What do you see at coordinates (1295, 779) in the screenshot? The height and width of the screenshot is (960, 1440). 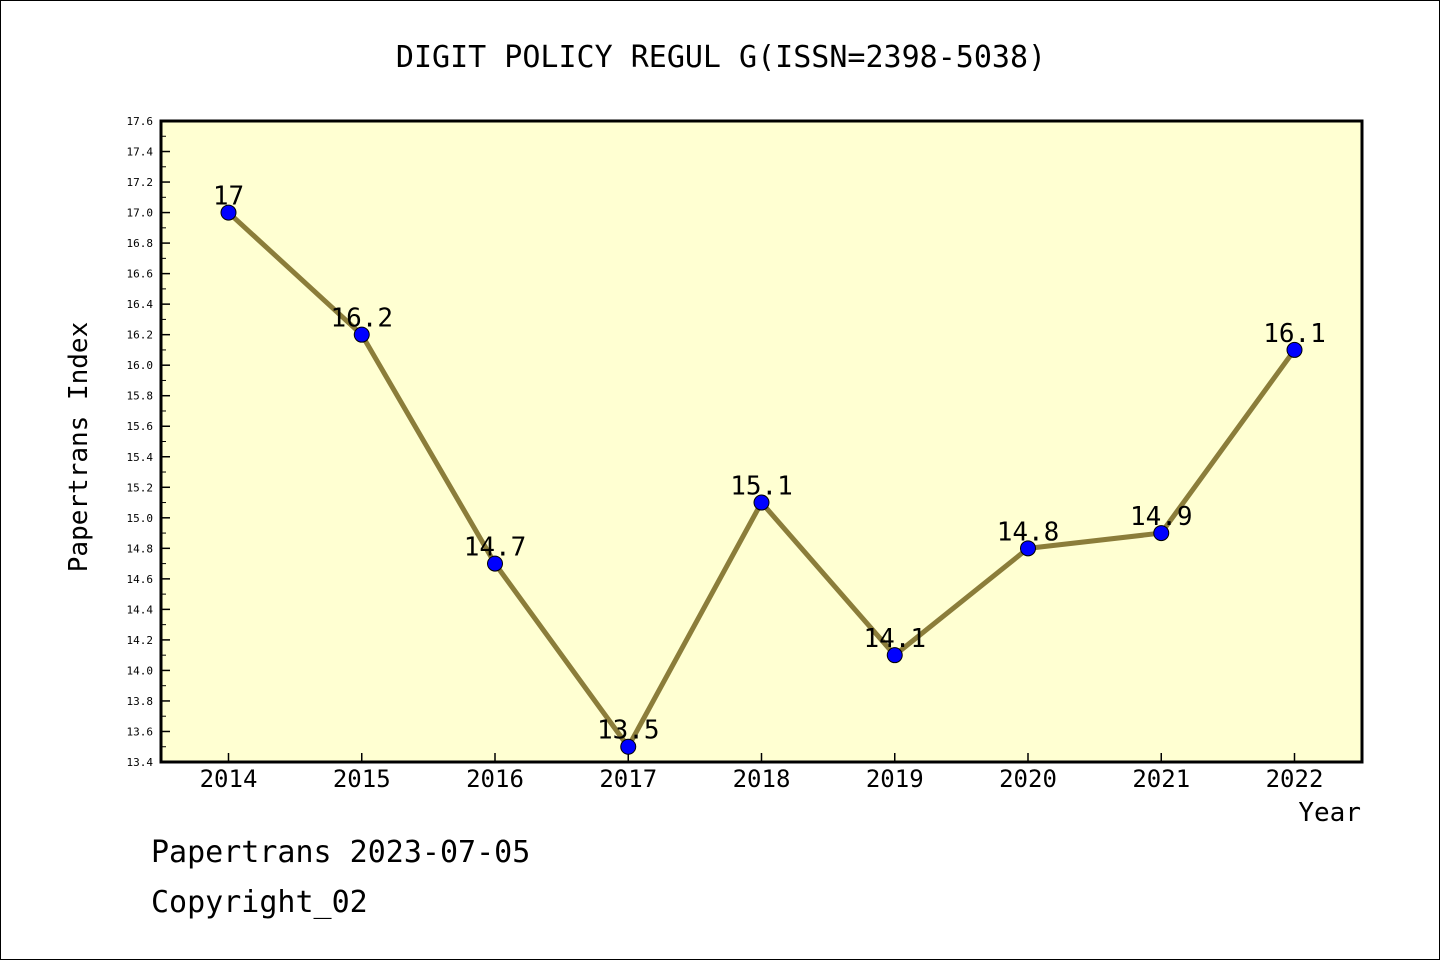 I see `x-tick-label: 2022` at bounding box center [1295, 779].